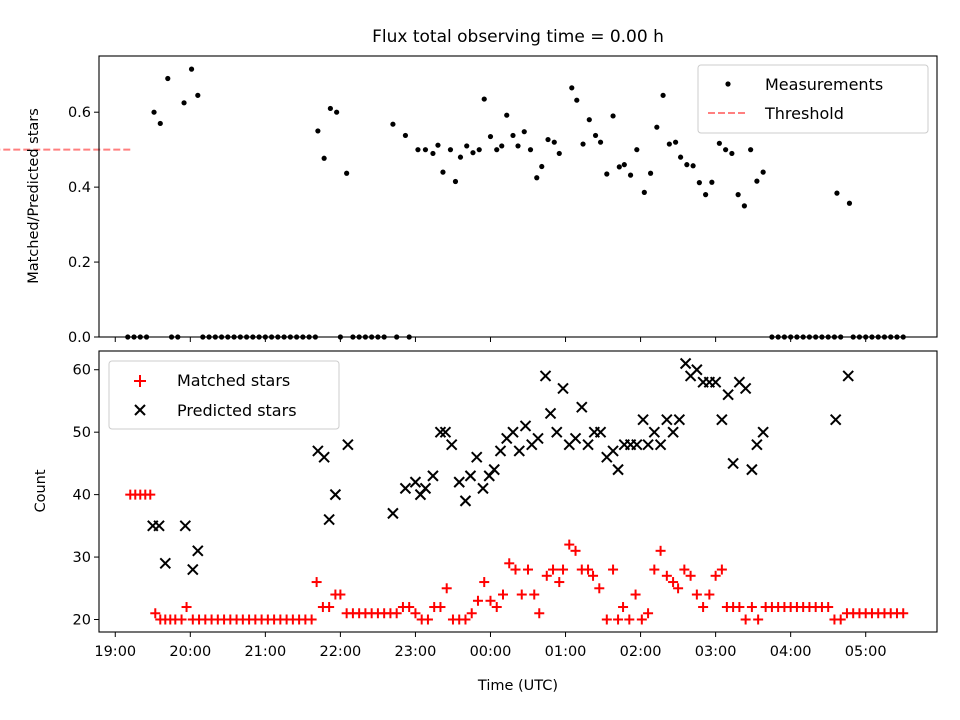  What do you see at coordinates (824, 84) in the screenshot?
I see `legend-measurements-label: Measurements` at bounding box center [824, 84].